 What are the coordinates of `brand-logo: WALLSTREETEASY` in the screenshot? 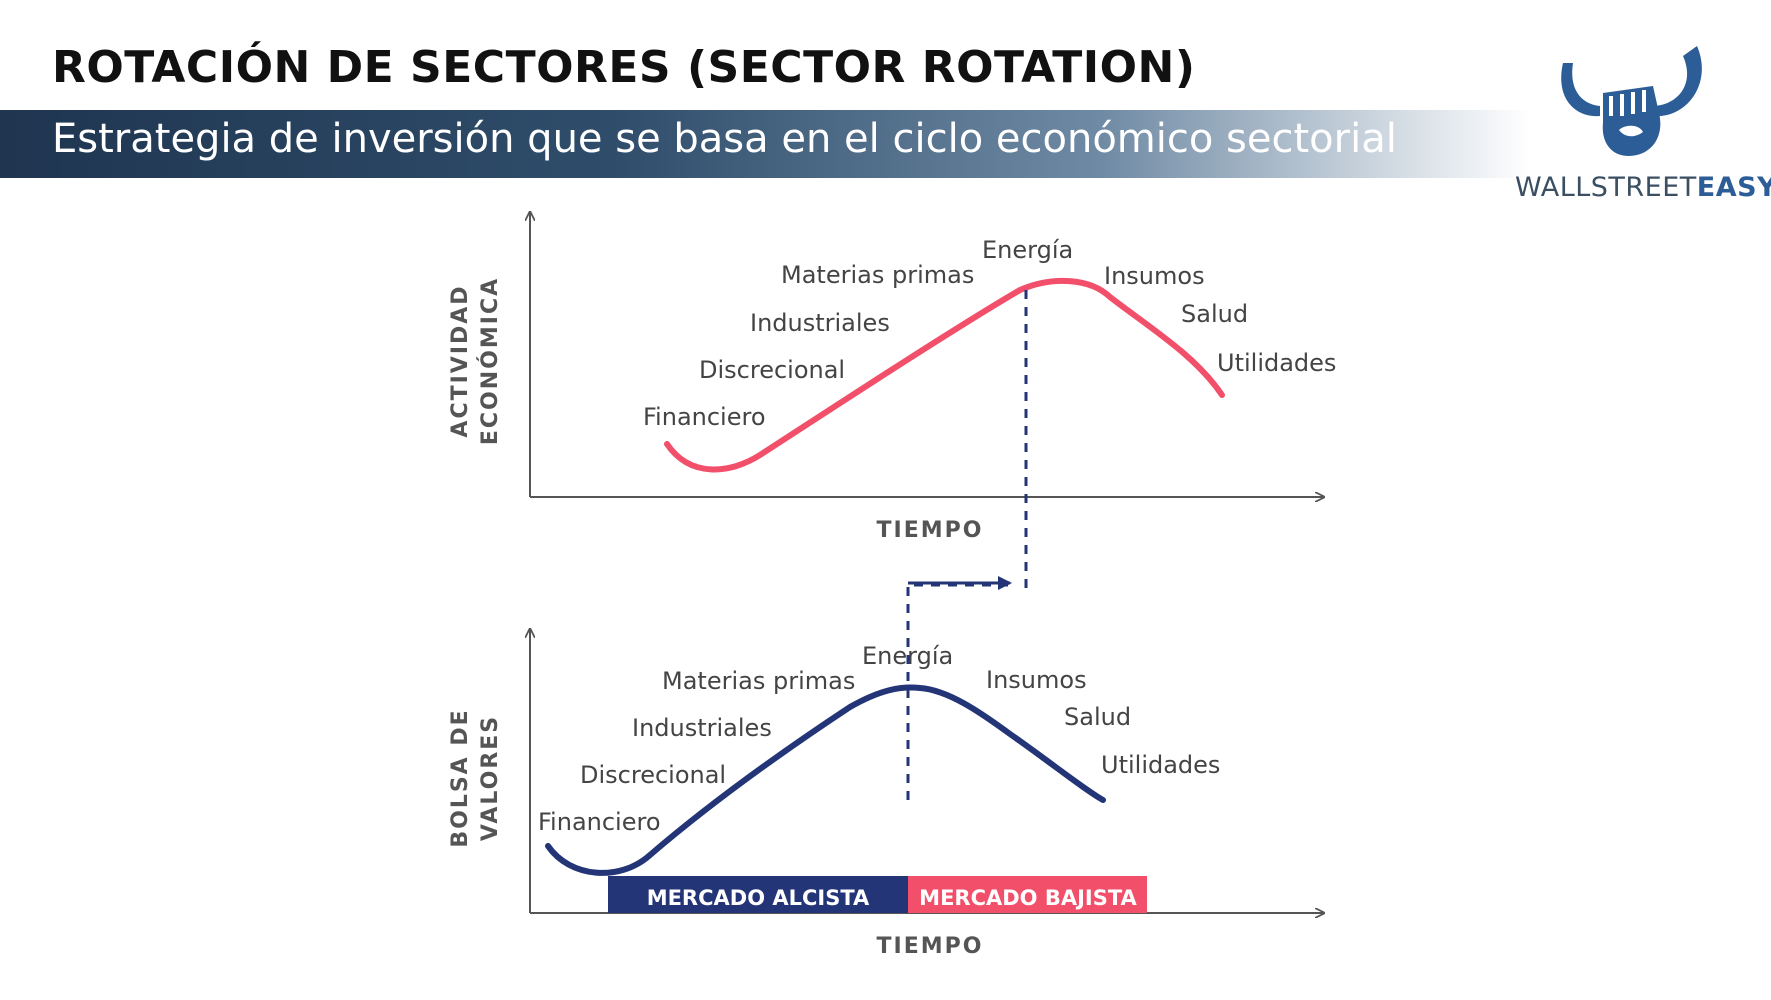 It's located at (1643, 123).